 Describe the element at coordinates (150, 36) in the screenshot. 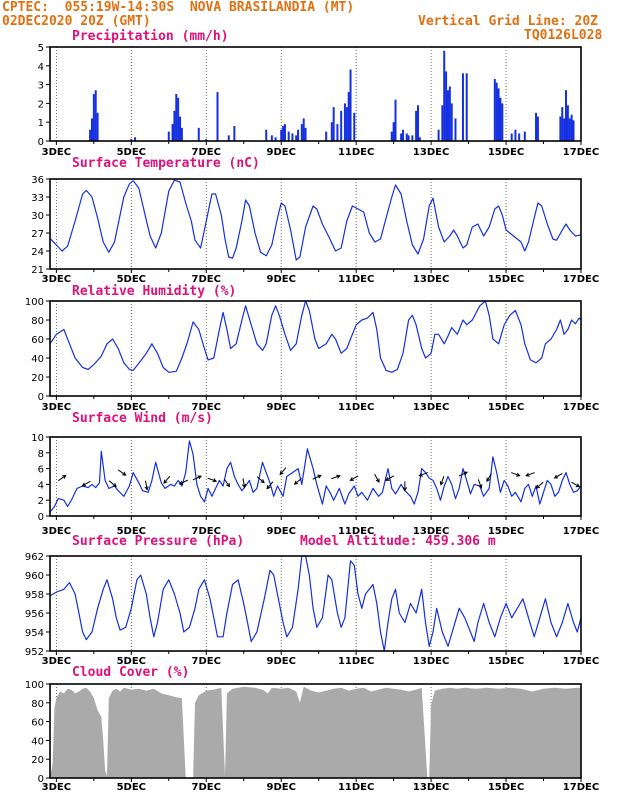

I see `panel-title: Precipitation (mm/h)` at that location.